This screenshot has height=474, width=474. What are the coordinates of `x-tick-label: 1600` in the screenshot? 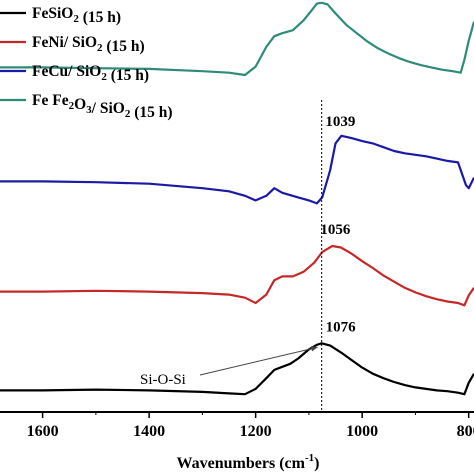 It's located at (43, 431).